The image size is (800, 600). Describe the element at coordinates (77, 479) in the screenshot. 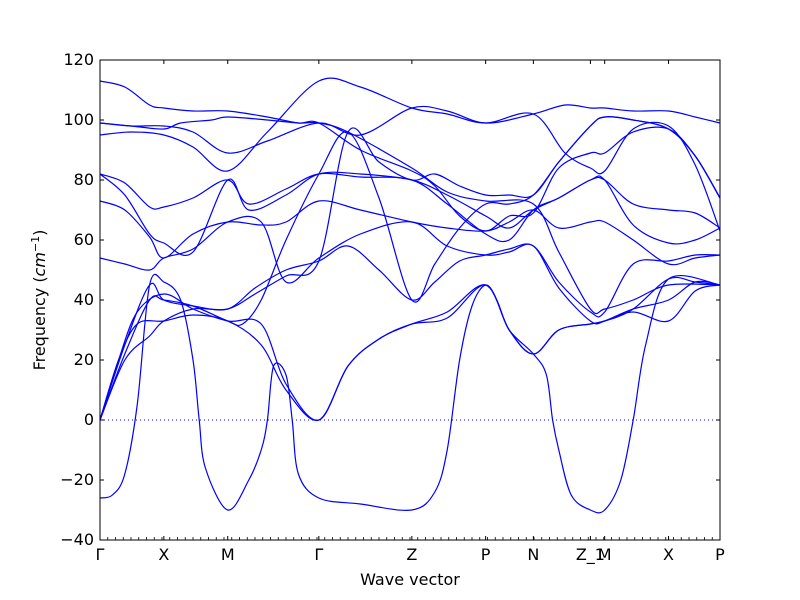

I see `y-tick-label: −20` at that location.